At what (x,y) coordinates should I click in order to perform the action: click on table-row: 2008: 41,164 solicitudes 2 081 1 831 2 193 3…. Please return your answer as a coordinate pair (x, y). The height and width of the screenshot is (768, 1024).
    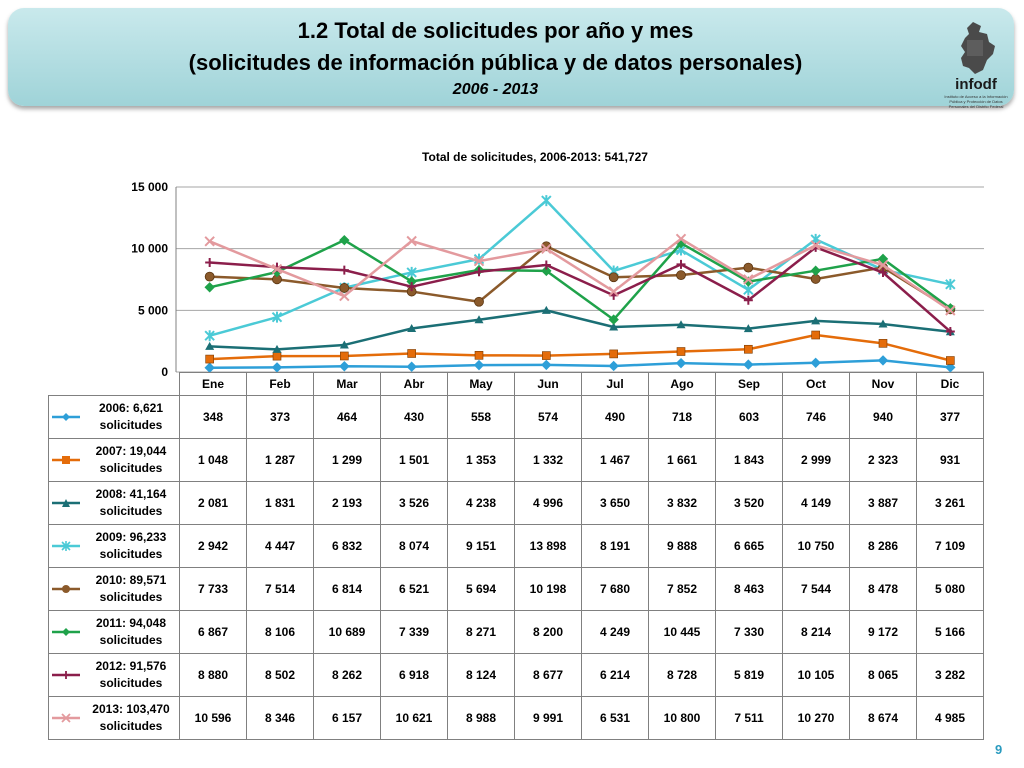
    Looking at the image, I should click on (516, 503).